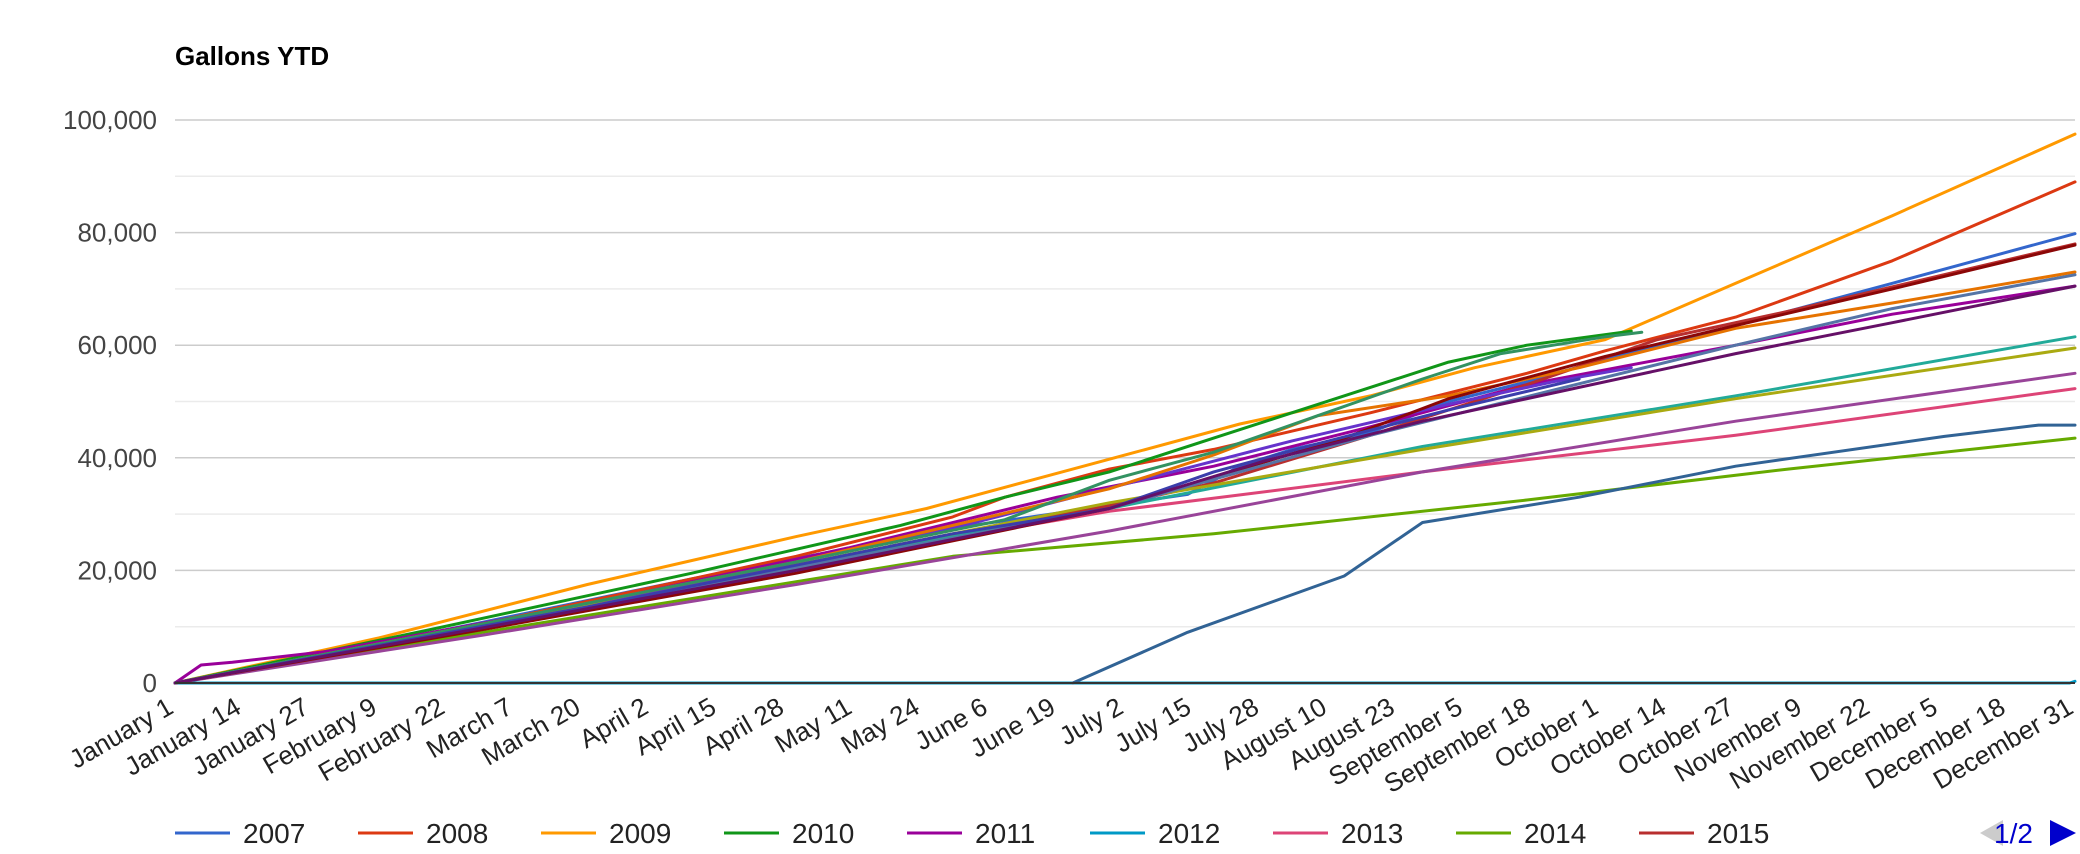 The height and width of the screenshot is (854, 2080). Describe the element at coordinates (117, 570) in the screenshot. I see `y-tick-label: 20,000` at that location.